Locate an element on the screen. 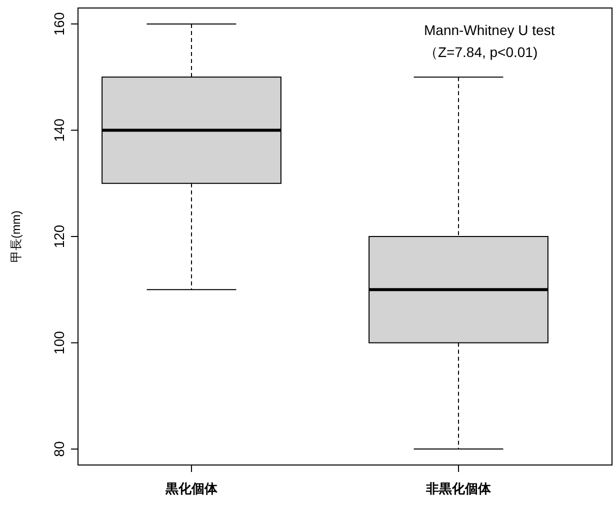 The height and width of the screenshot is (506, 616). y-tick-label: 120 is located at coordinates (59, 236).